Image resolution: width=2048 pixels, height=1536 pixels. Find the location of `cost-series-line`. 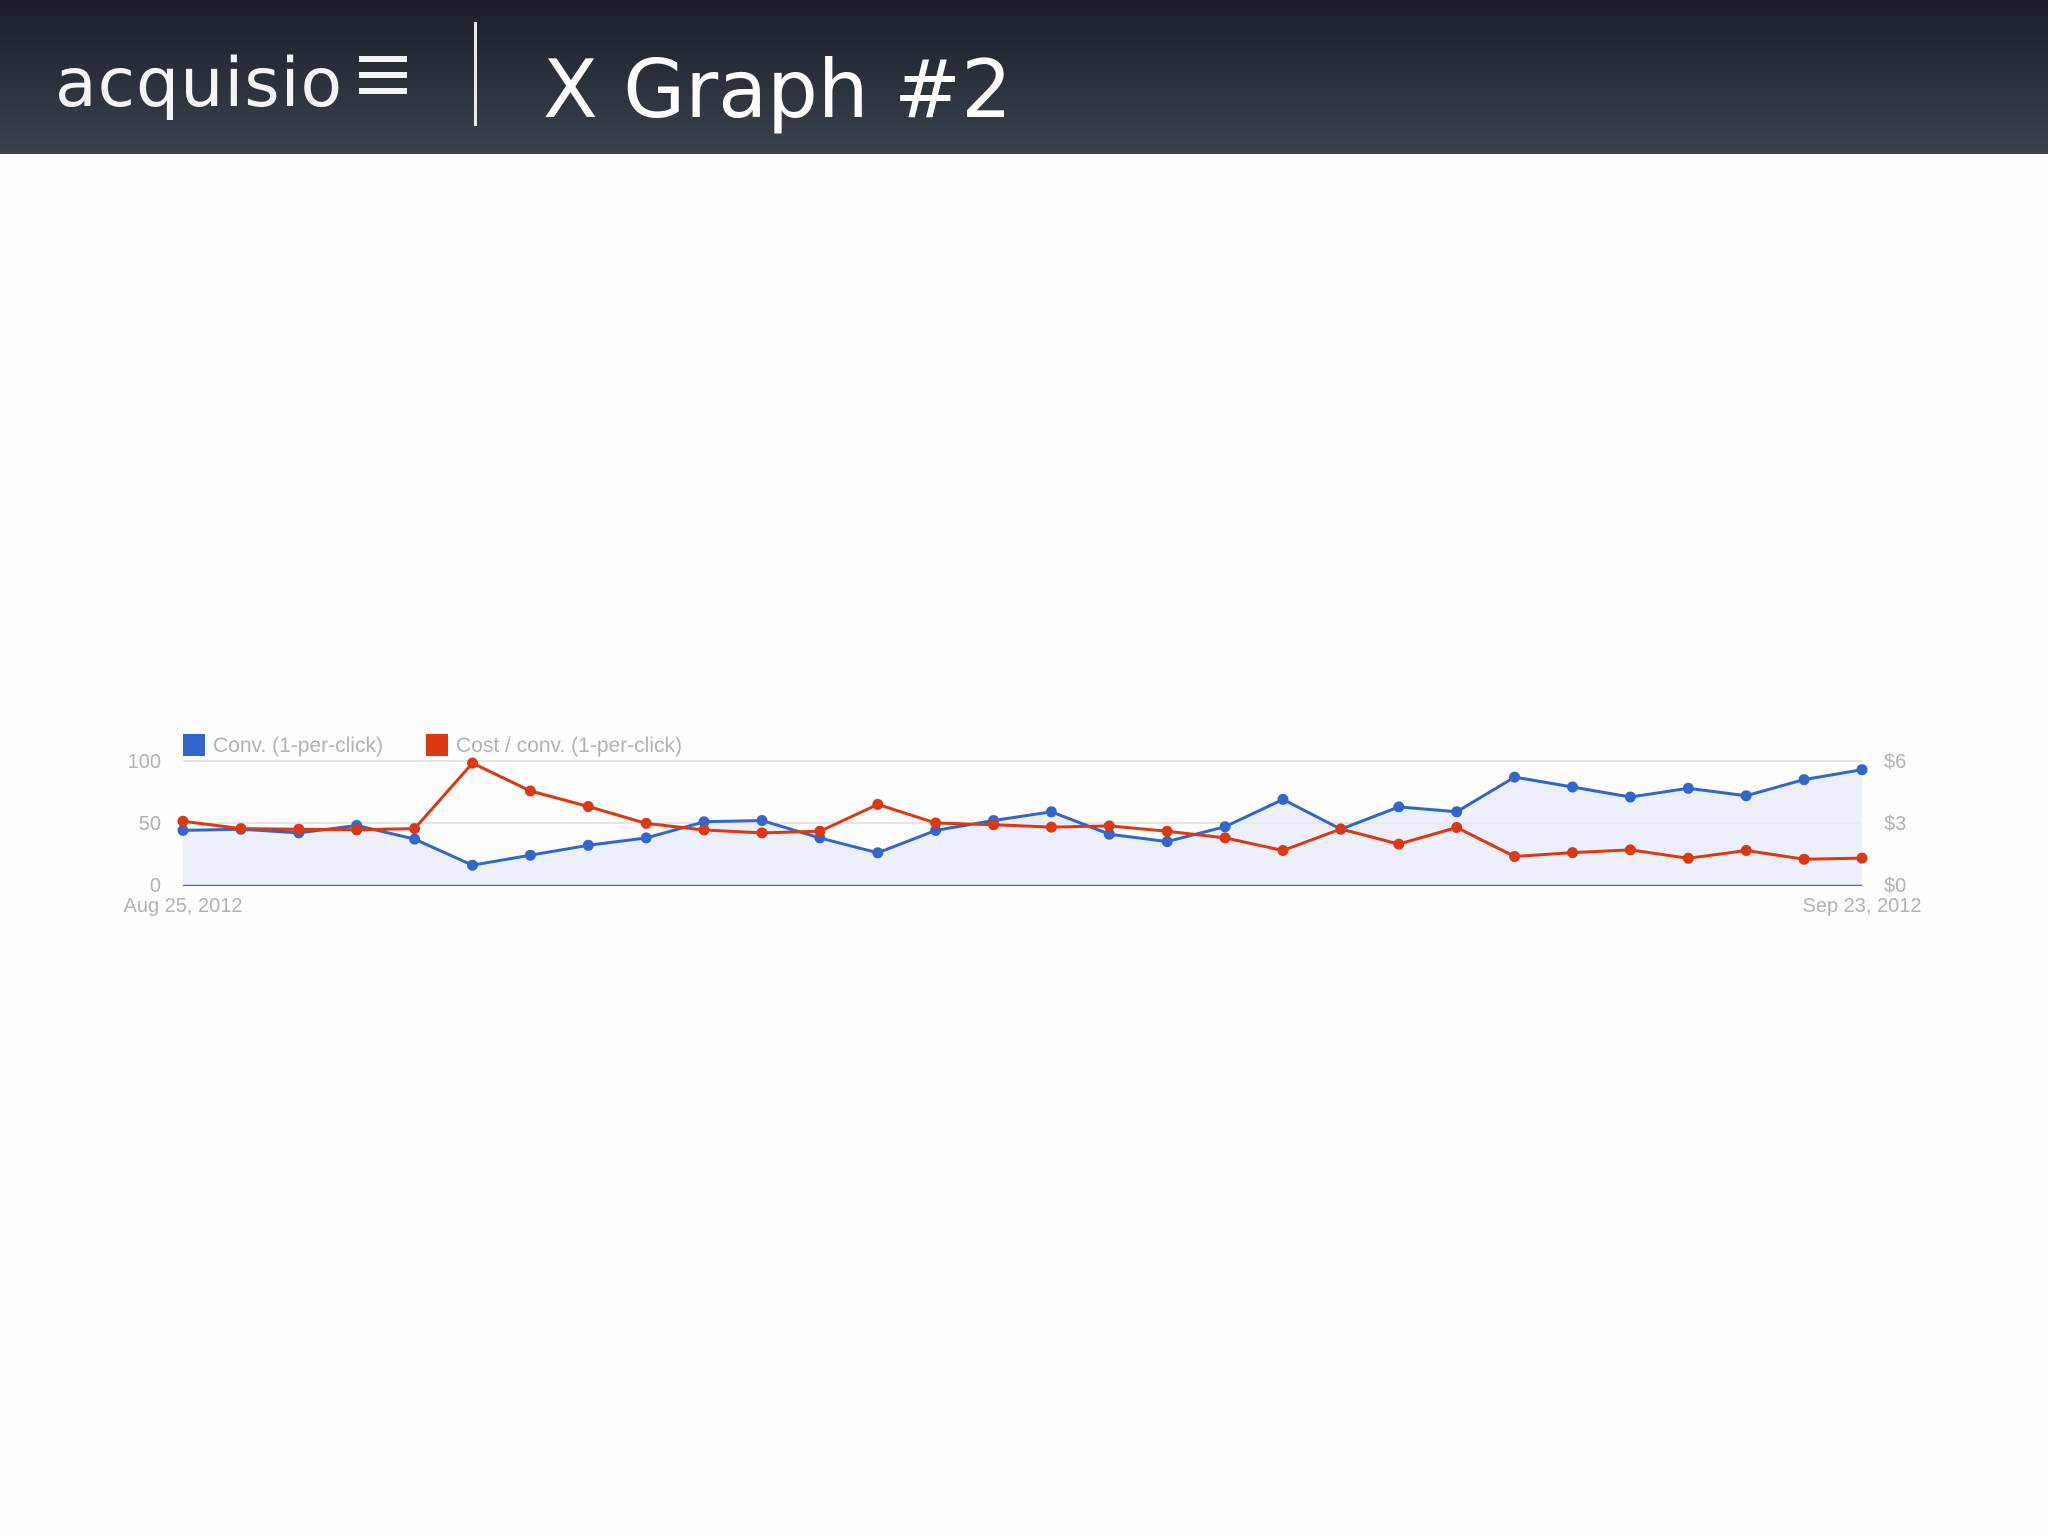

cost-series-line is located at coordinates (1022, 811).